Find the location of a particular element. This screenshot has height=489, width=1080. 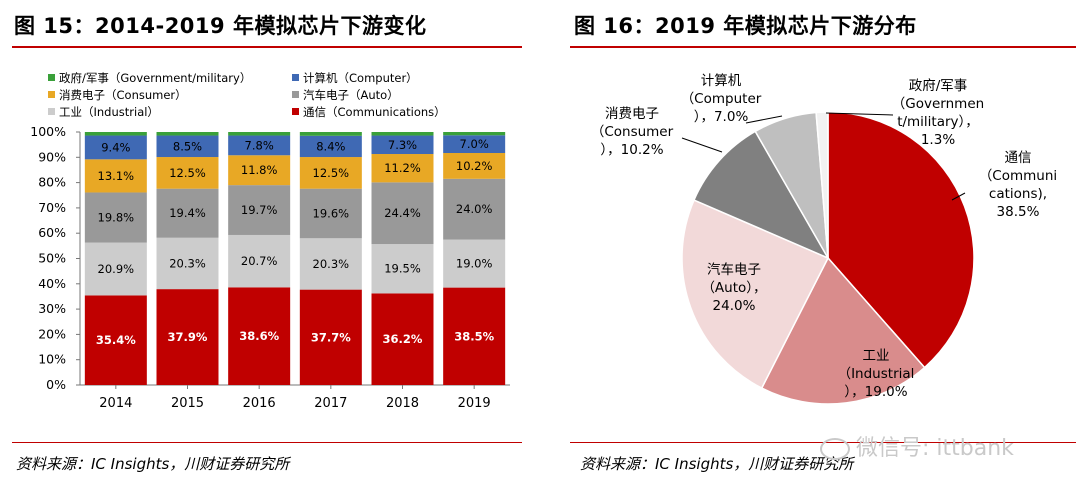

legend-label-industrial: 工业（Industrial） is located at coordinates (109, 112).